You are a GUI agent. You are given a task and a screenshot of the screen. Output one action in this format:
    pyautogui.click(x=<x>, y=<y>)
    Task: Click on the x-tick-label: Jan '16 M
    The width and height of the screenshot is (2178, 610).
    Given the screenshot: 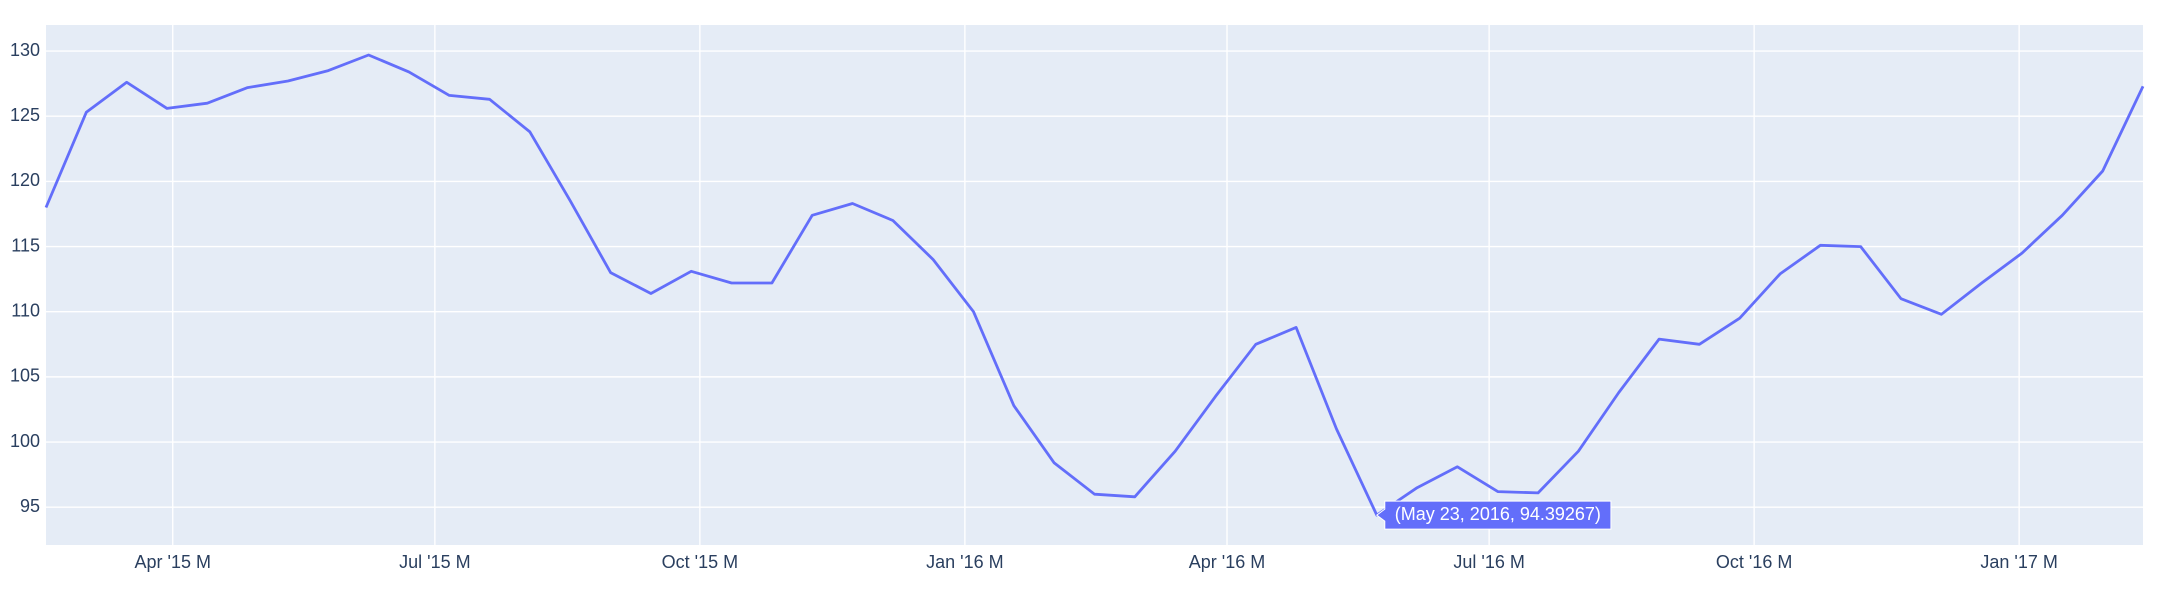 What is the action you would take?
    pyautogui.click(x=964, y=562)
    